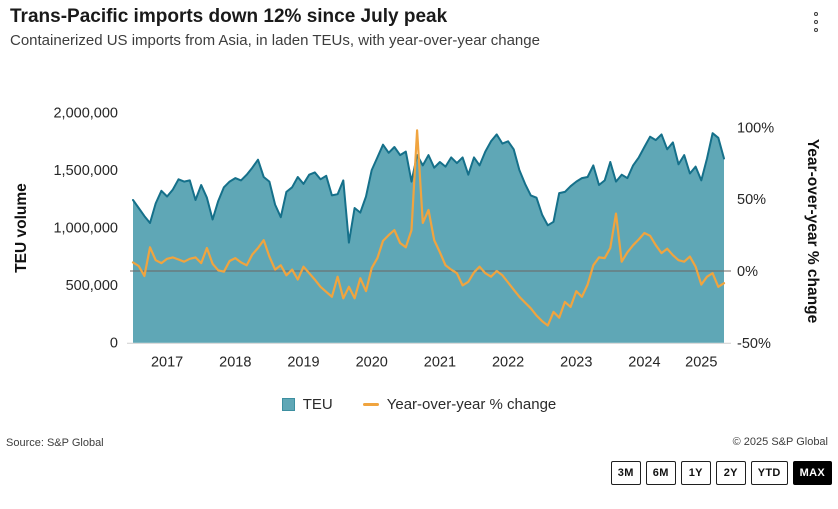 The height and width of the screenshot is (509, 838). What do you see at coordinates (55, 443) in the screenshot?
I see `source-text: Source: S&P Global` at bounding box center [55, 443].